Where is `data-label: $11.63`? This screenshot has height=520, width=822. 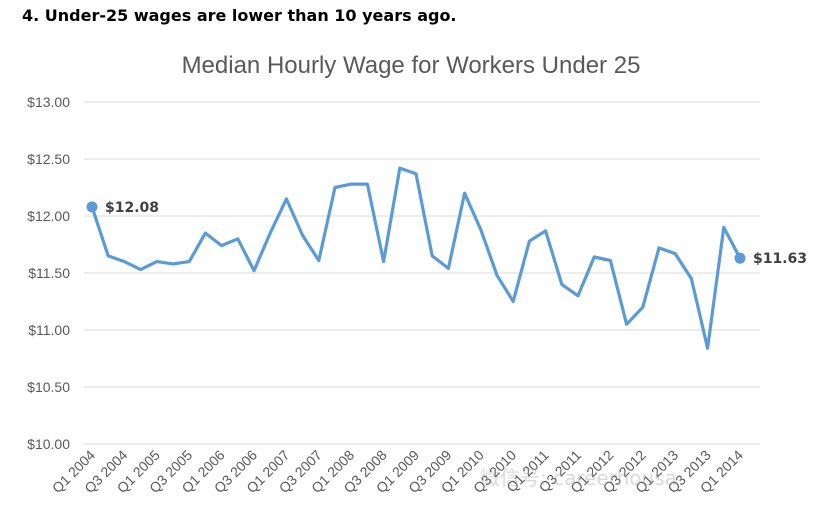
data-label: $11.63 is located at coordinates (780, 259).